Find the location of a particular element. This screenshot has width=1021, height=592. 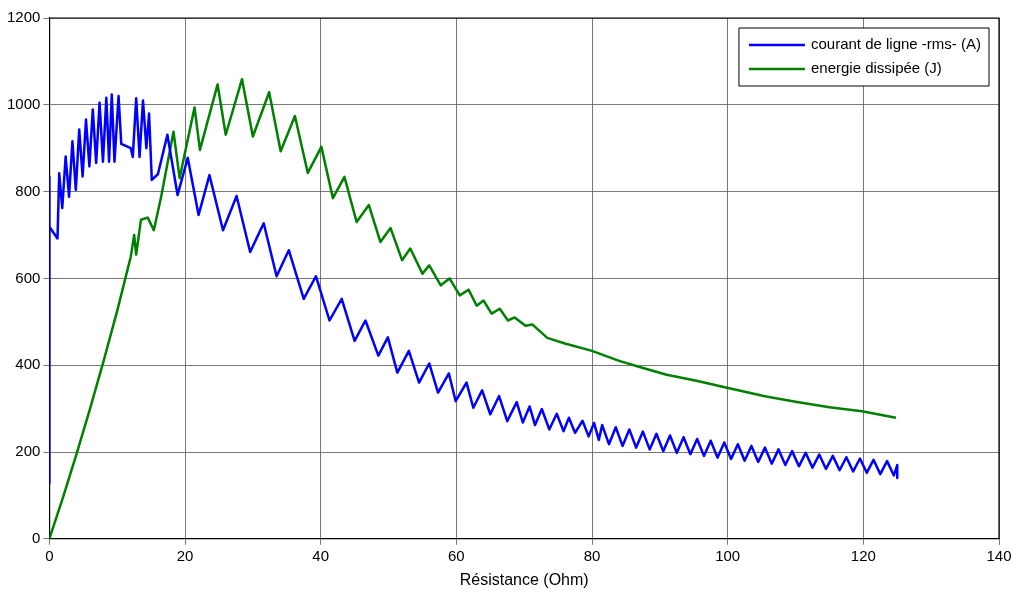

x-tick-label: 40 is located at coordinates (321, 555).